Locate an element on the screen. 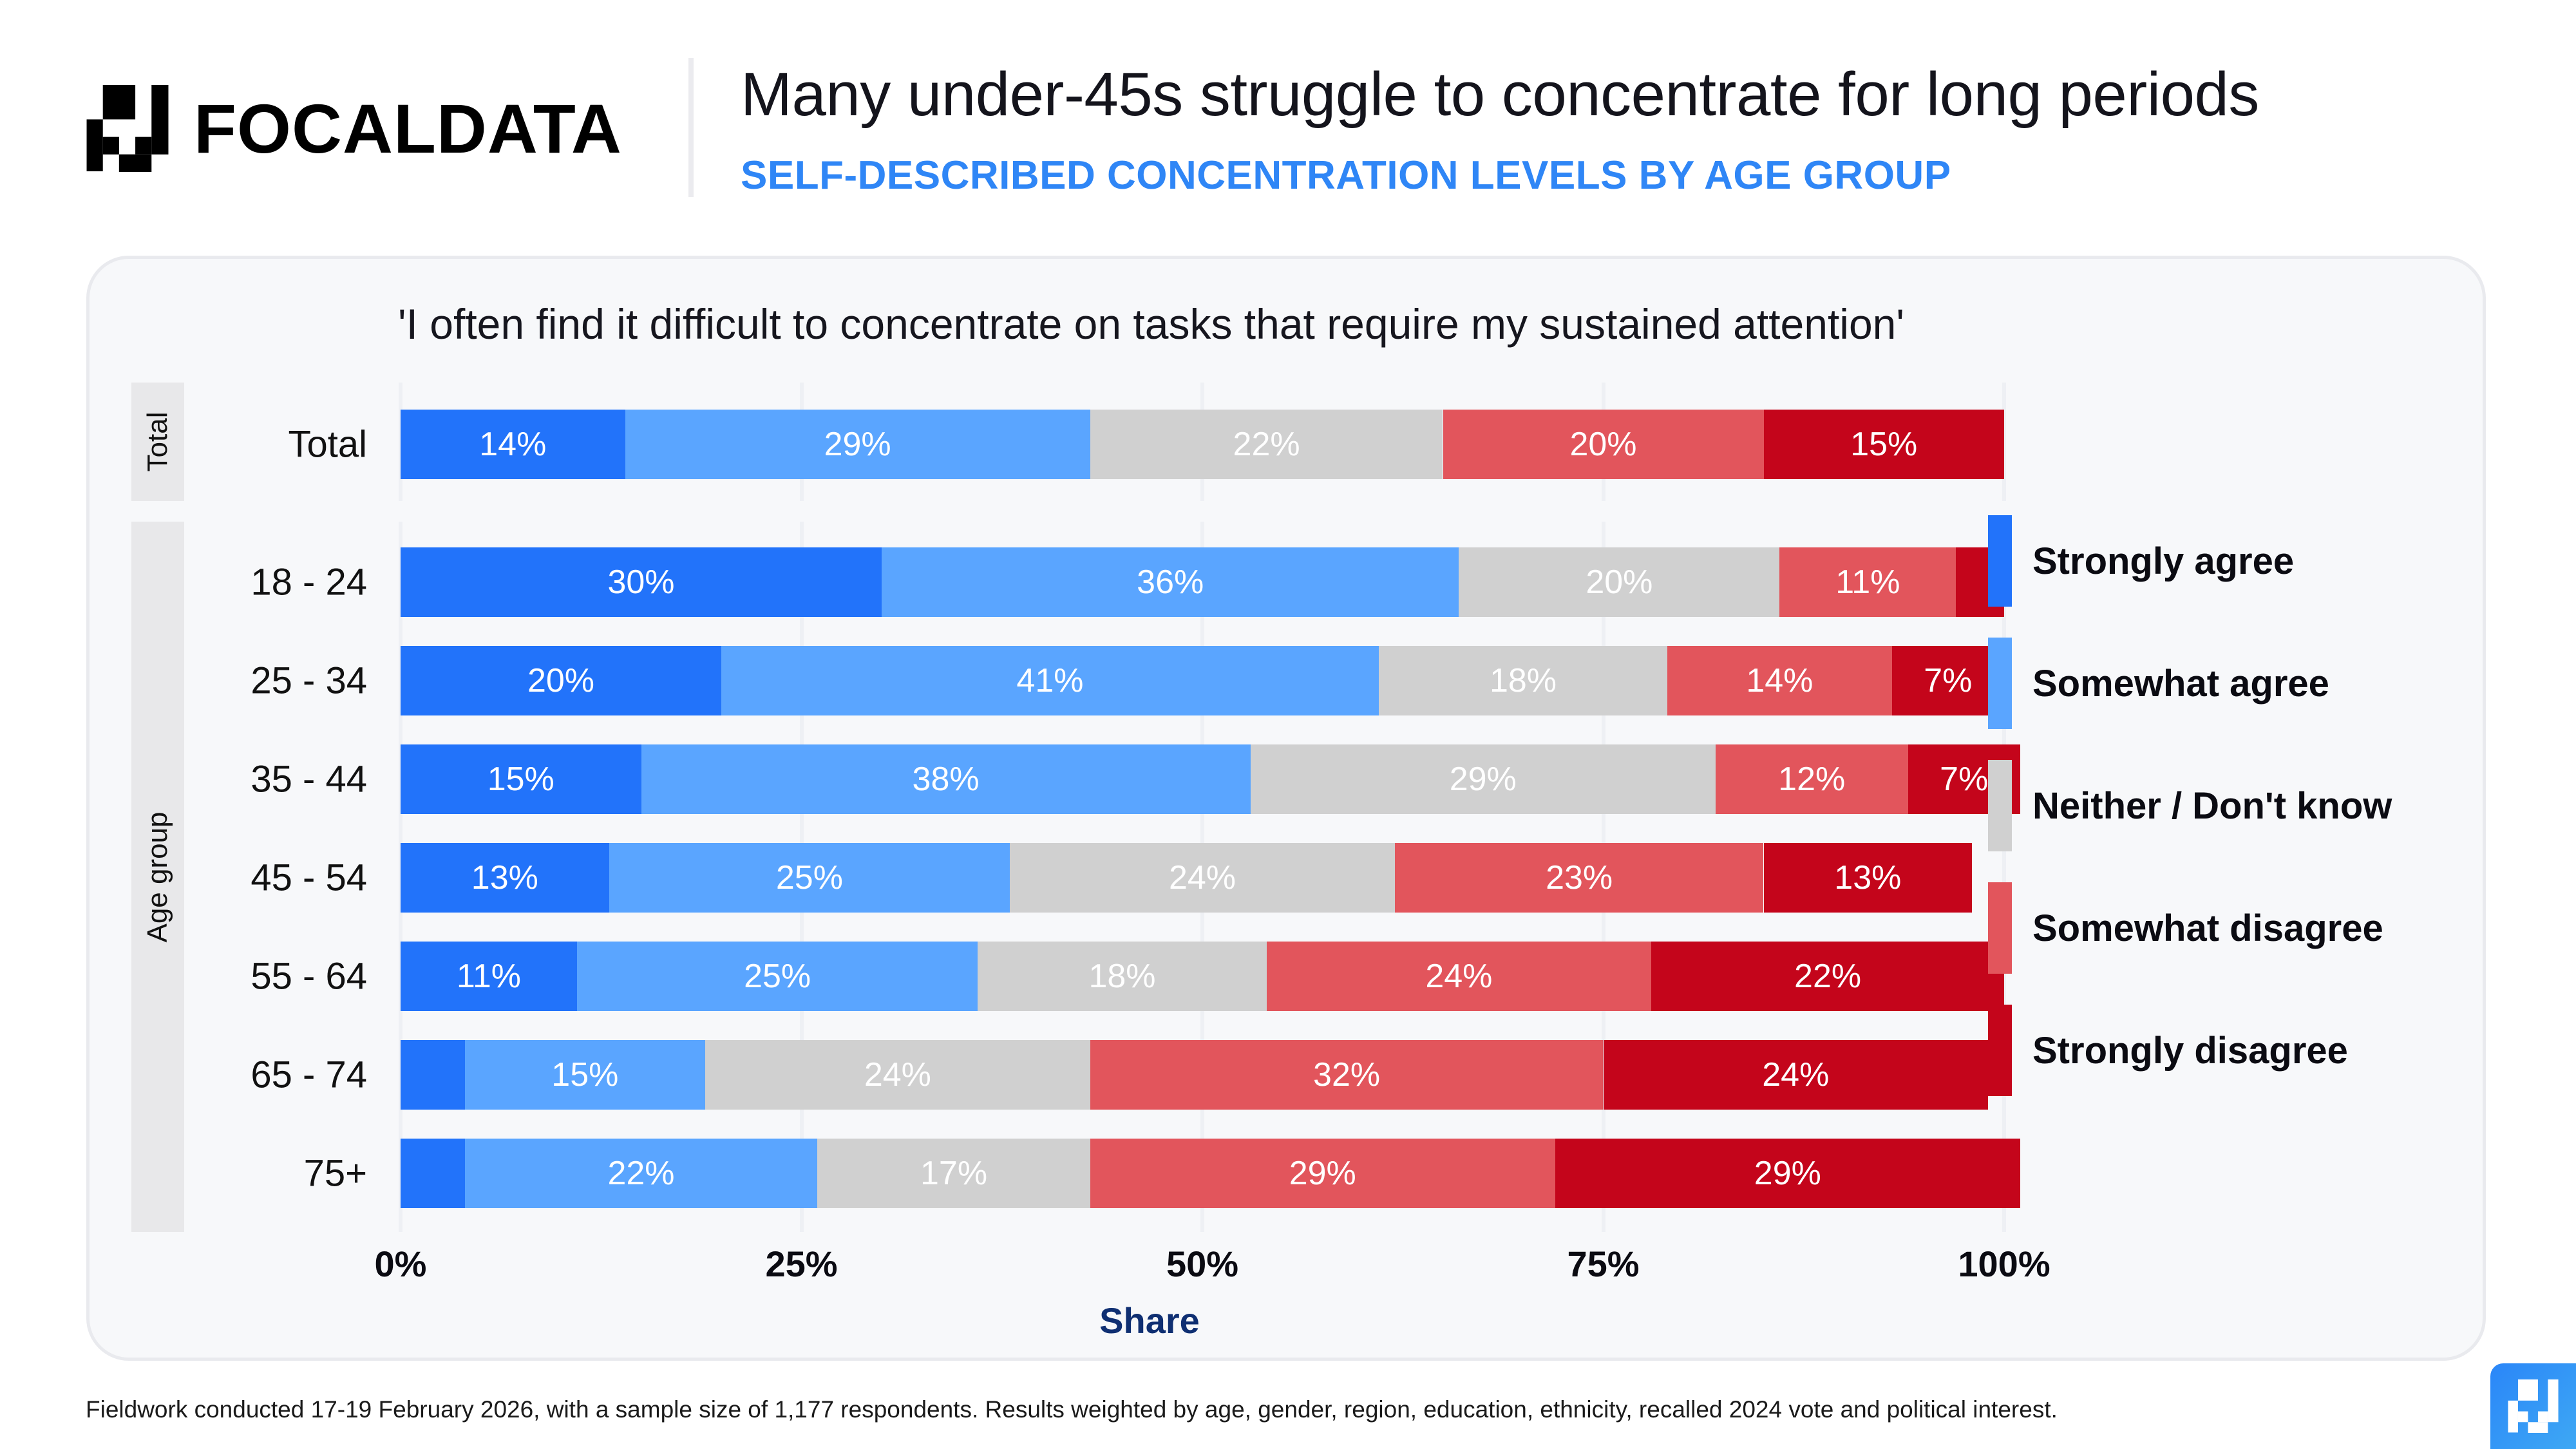 Image resolution: width=2576 pixels, height=1449 pixels. bar-segment: 18% is located at coordinates (1523, 681).